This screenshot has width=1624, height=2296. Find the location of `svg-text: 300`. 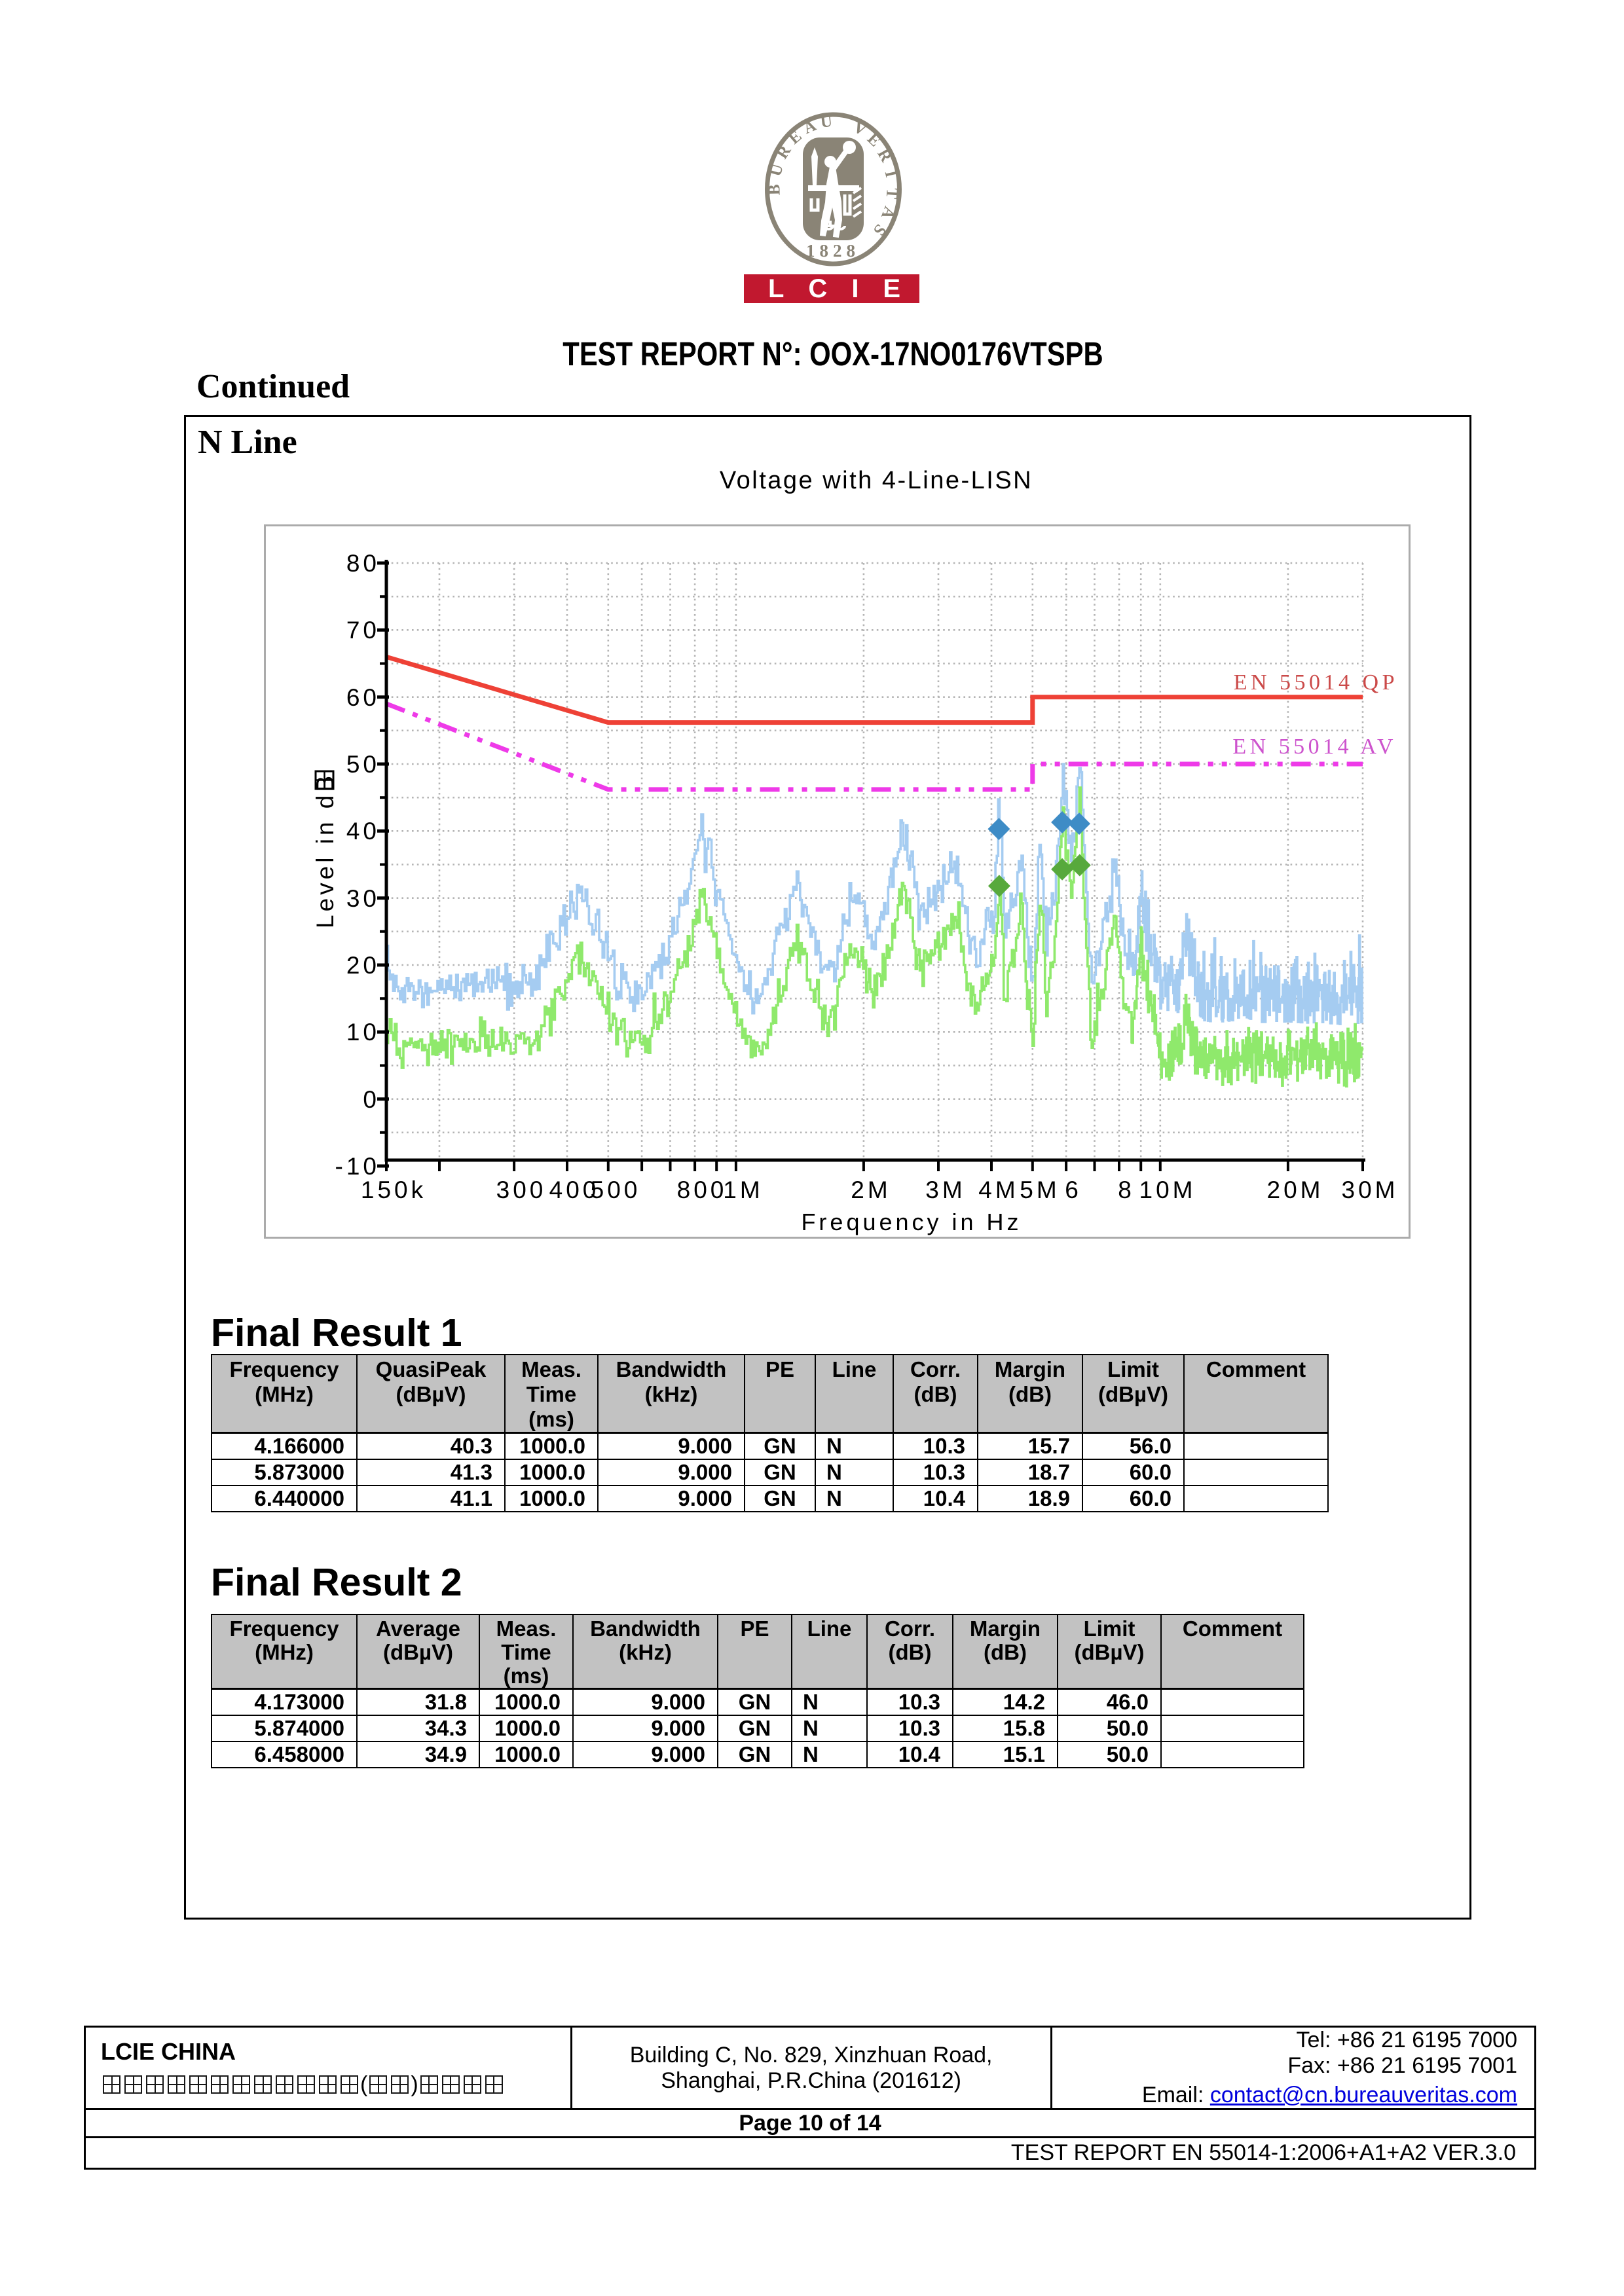

svg-text: 300 is located at coordinates (521, 1189).